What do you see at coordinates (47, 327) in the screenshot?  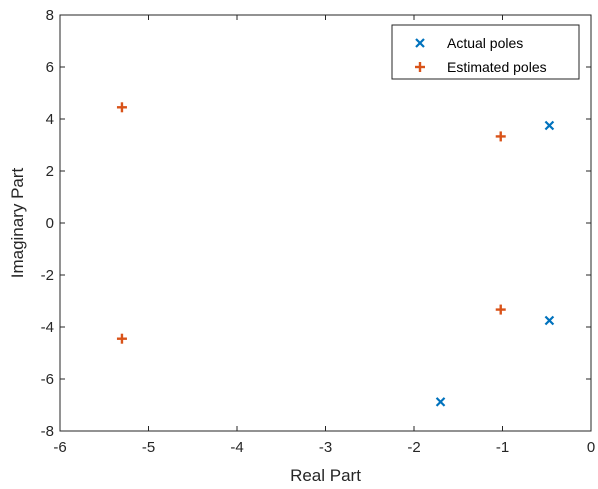 I see `y-tick-label: -4` at bounding box center [47, 327].